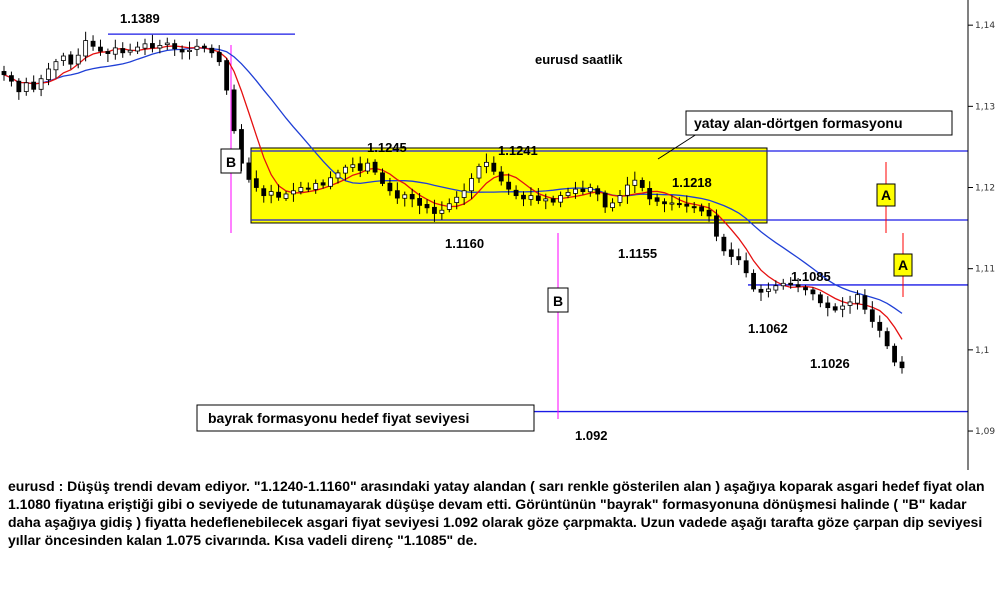 The height and width of the screenshot is (596, 1000). I want to click on price-label-1.1155: 1.1155, so click(637, 253).